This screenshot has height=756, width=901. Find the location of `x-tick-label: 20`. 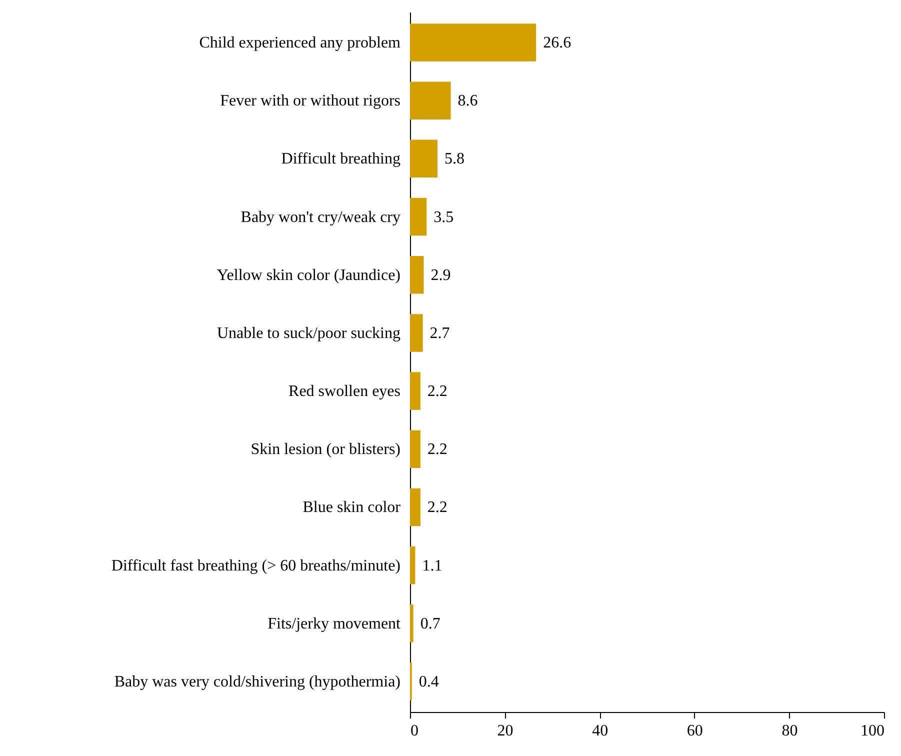

x-tick-label: 20 is located at coordinates (505, 731).